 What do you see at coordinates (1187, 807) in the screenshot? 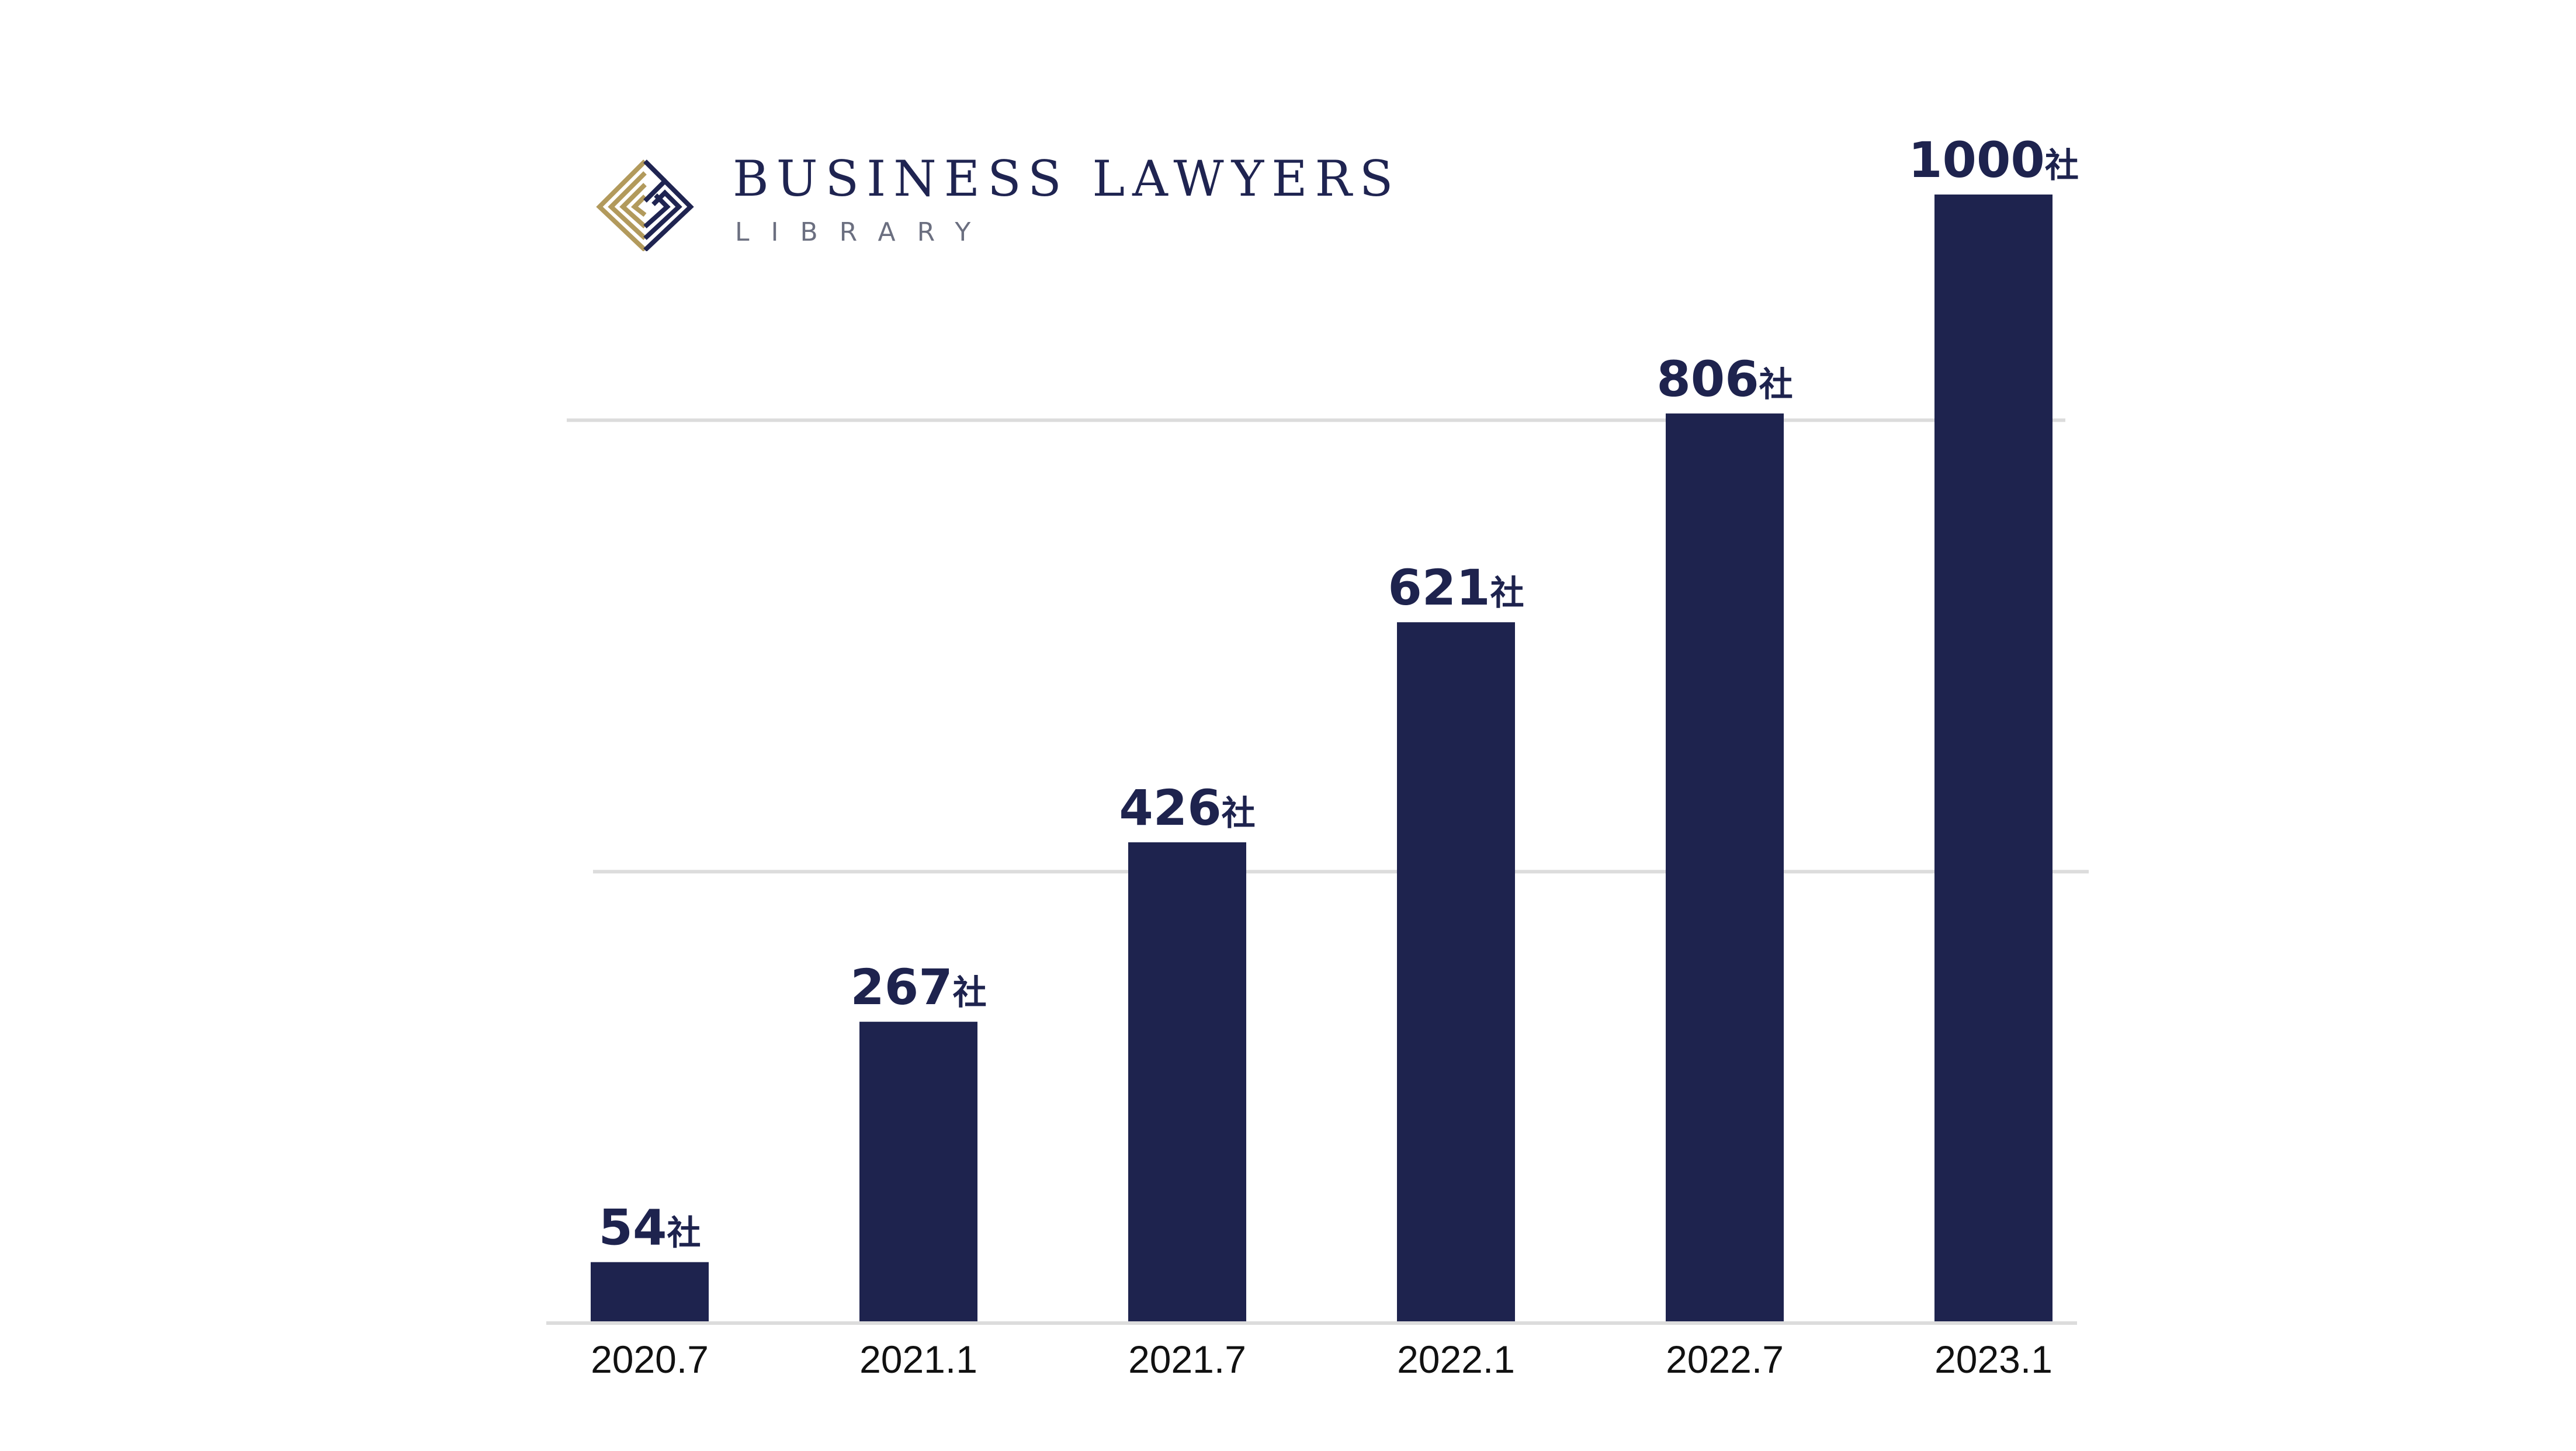
I see `value-label: 426社` at bounding box center [1187, 807].